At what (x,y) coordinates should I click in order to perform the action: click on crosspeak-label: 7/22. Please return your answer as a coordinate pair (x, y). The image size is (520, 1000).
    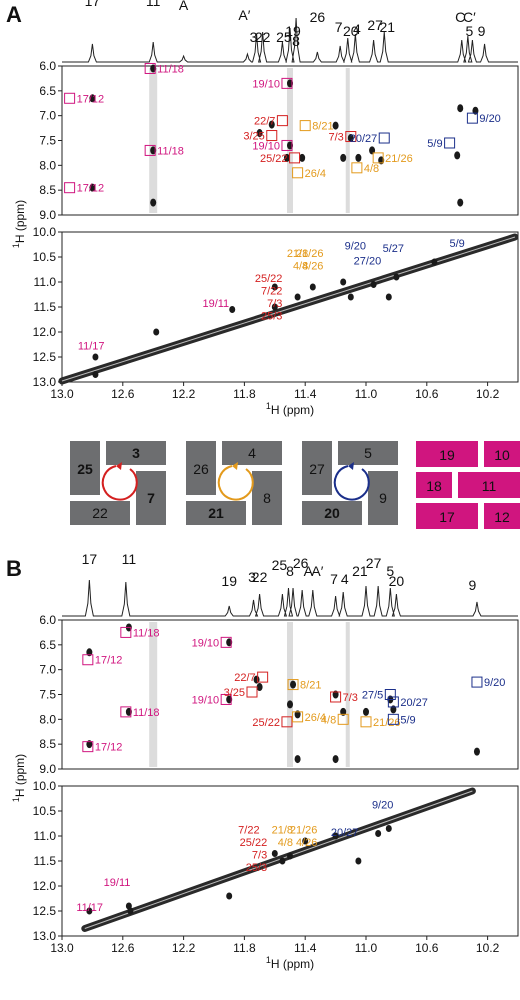
    Looking at the image, I should click on (271, 292).